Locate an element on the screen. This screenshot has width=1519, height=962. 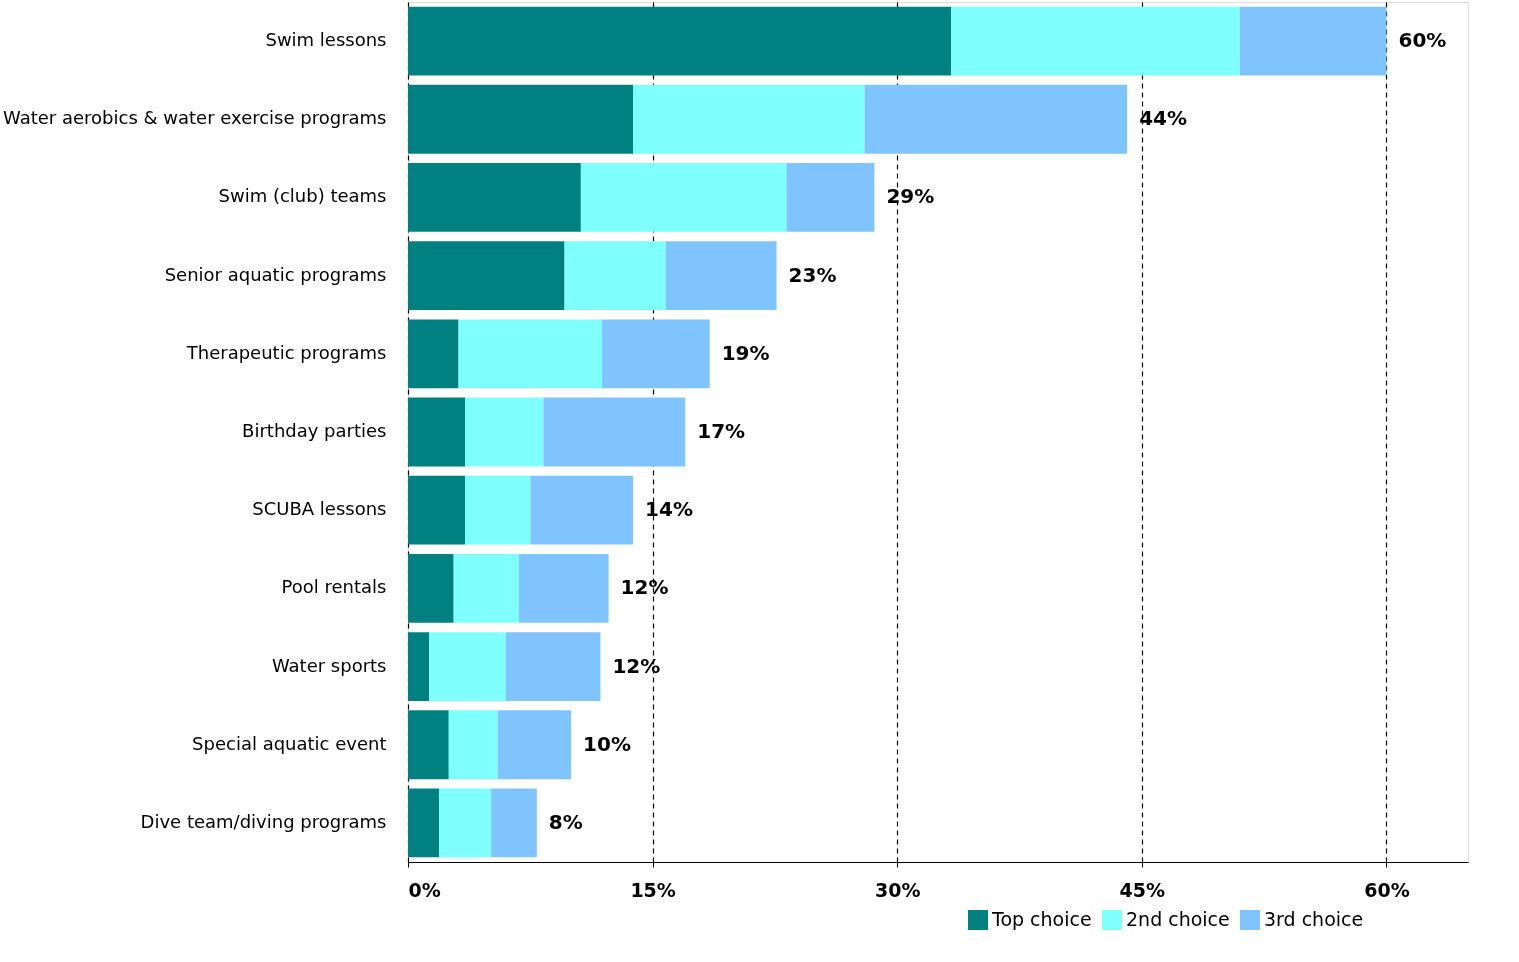
x-tick-label: 30% is located at coordinates (897, 889).